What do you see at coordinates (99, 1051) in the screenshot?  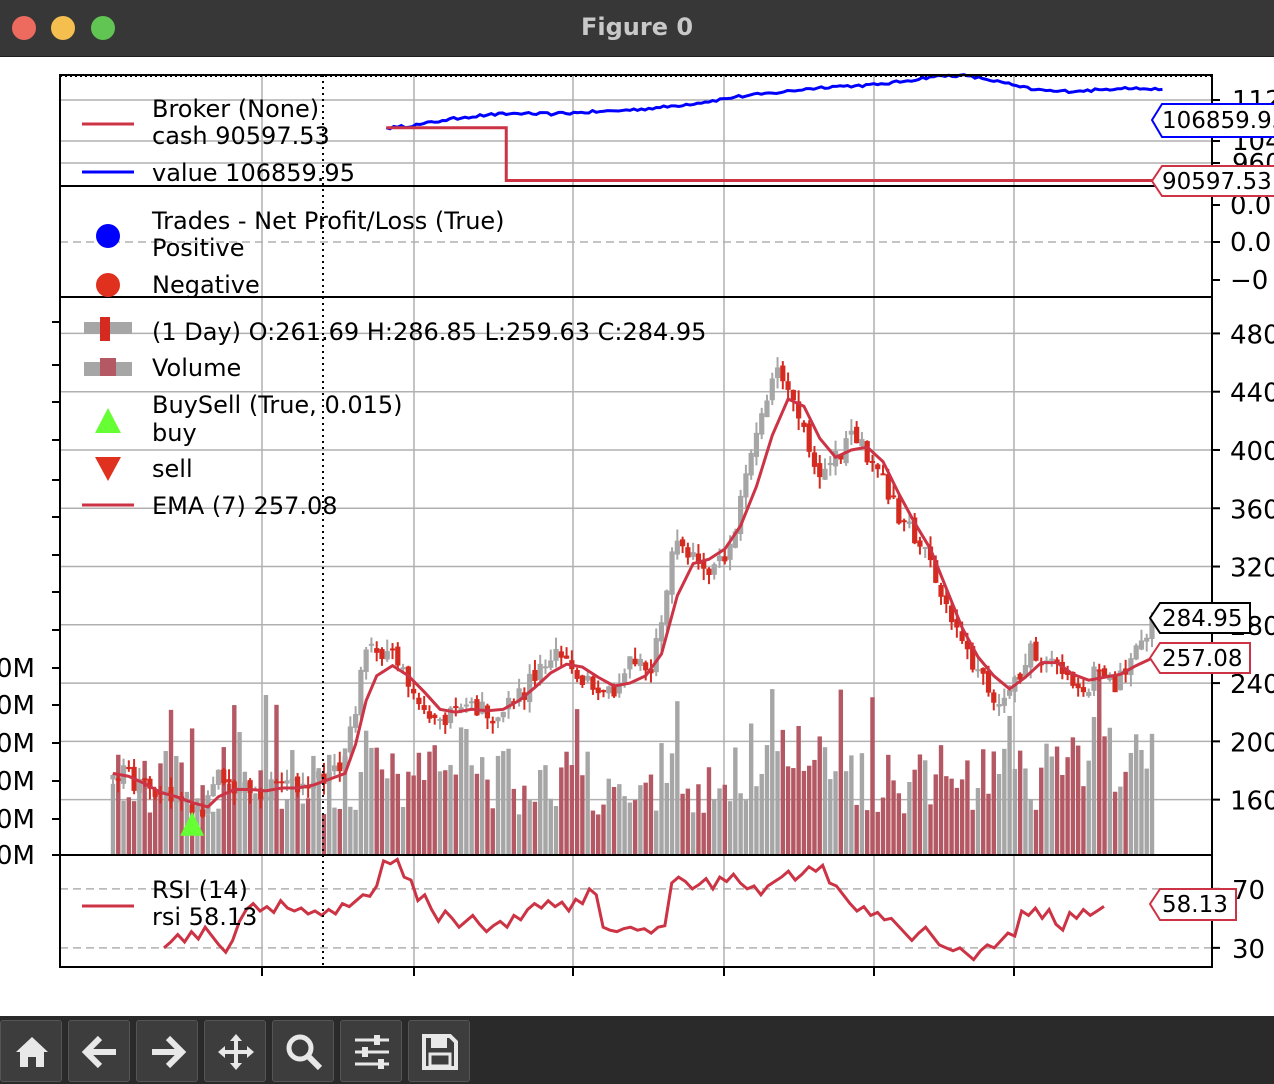 I see `back-button` at bounding box center [99, 1051].